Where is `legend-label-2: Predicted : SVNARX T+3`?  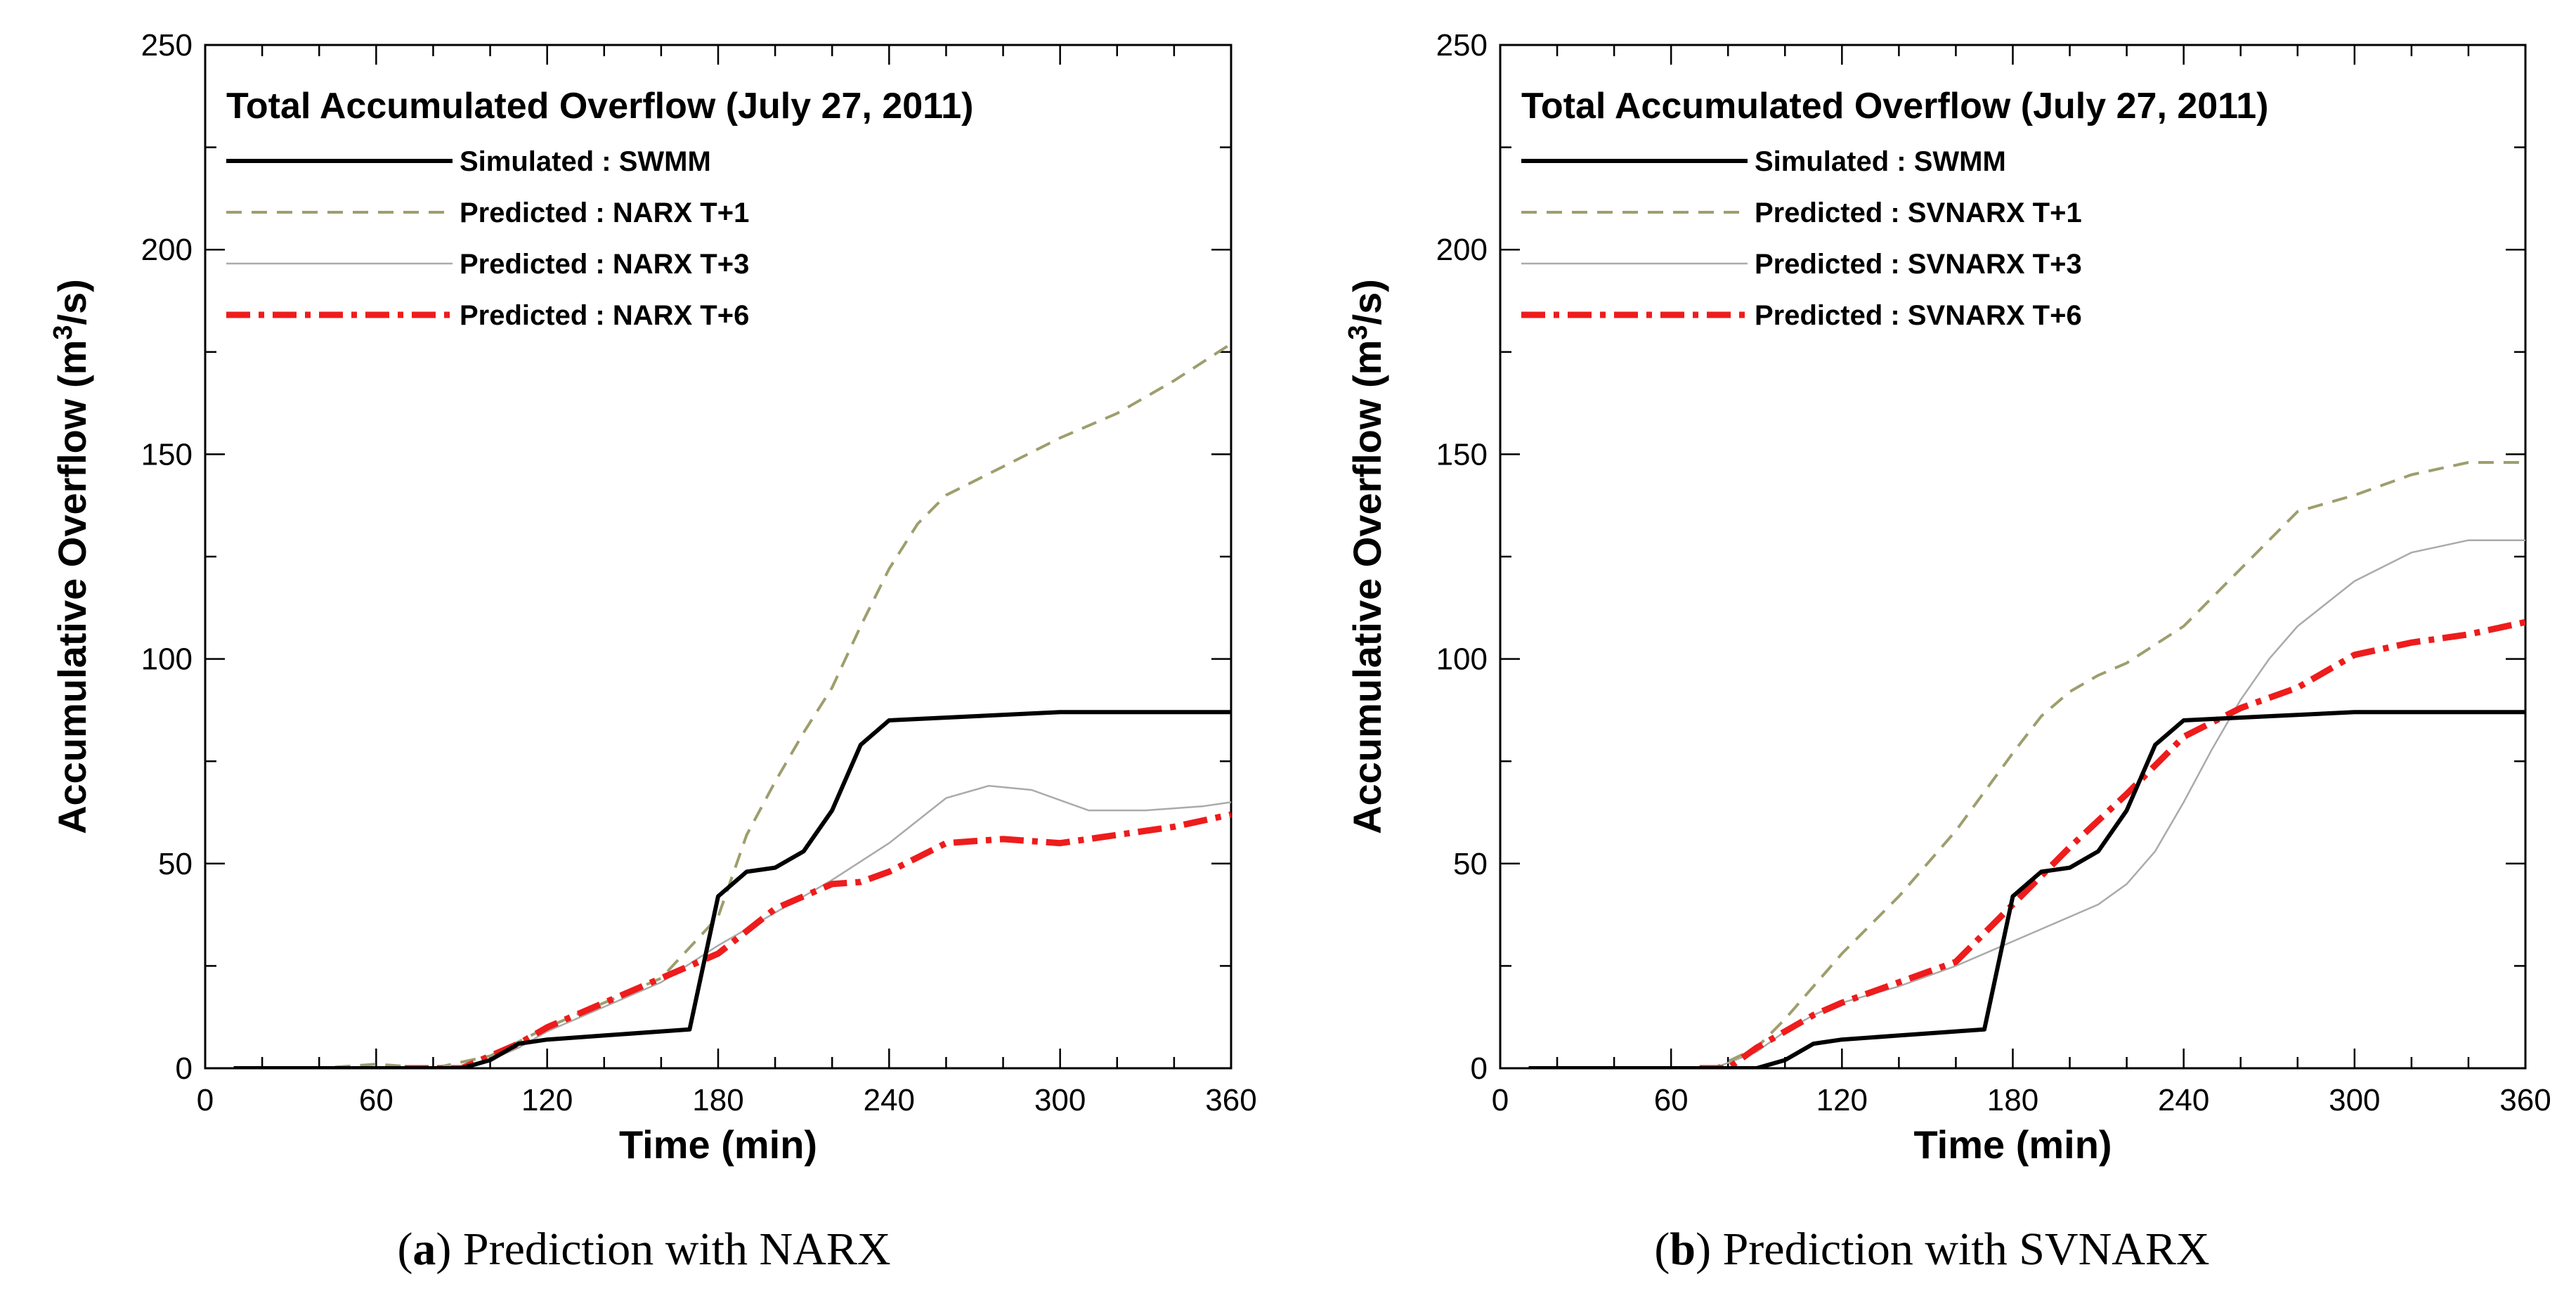
legend-label-2: Predicted : SVNARX T+3 is located at coordinates (1918, 264).